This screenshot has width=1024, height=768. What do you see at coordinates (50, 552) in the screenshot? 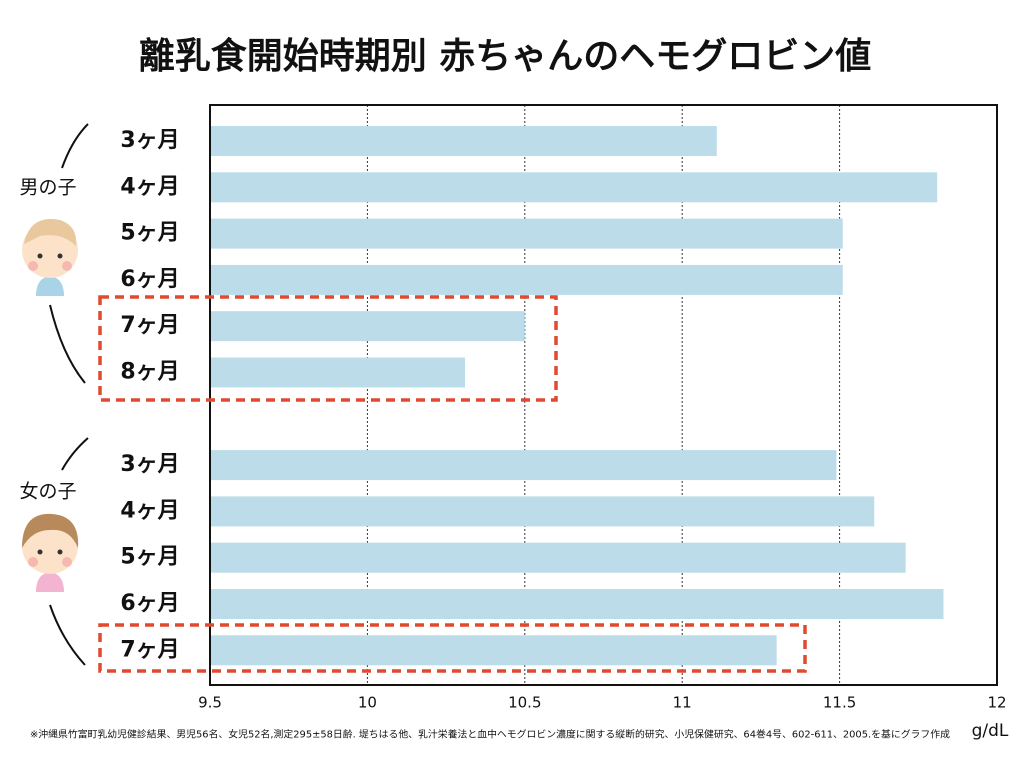
I see `baby-girl-icon` at bounding box center [50, 552].